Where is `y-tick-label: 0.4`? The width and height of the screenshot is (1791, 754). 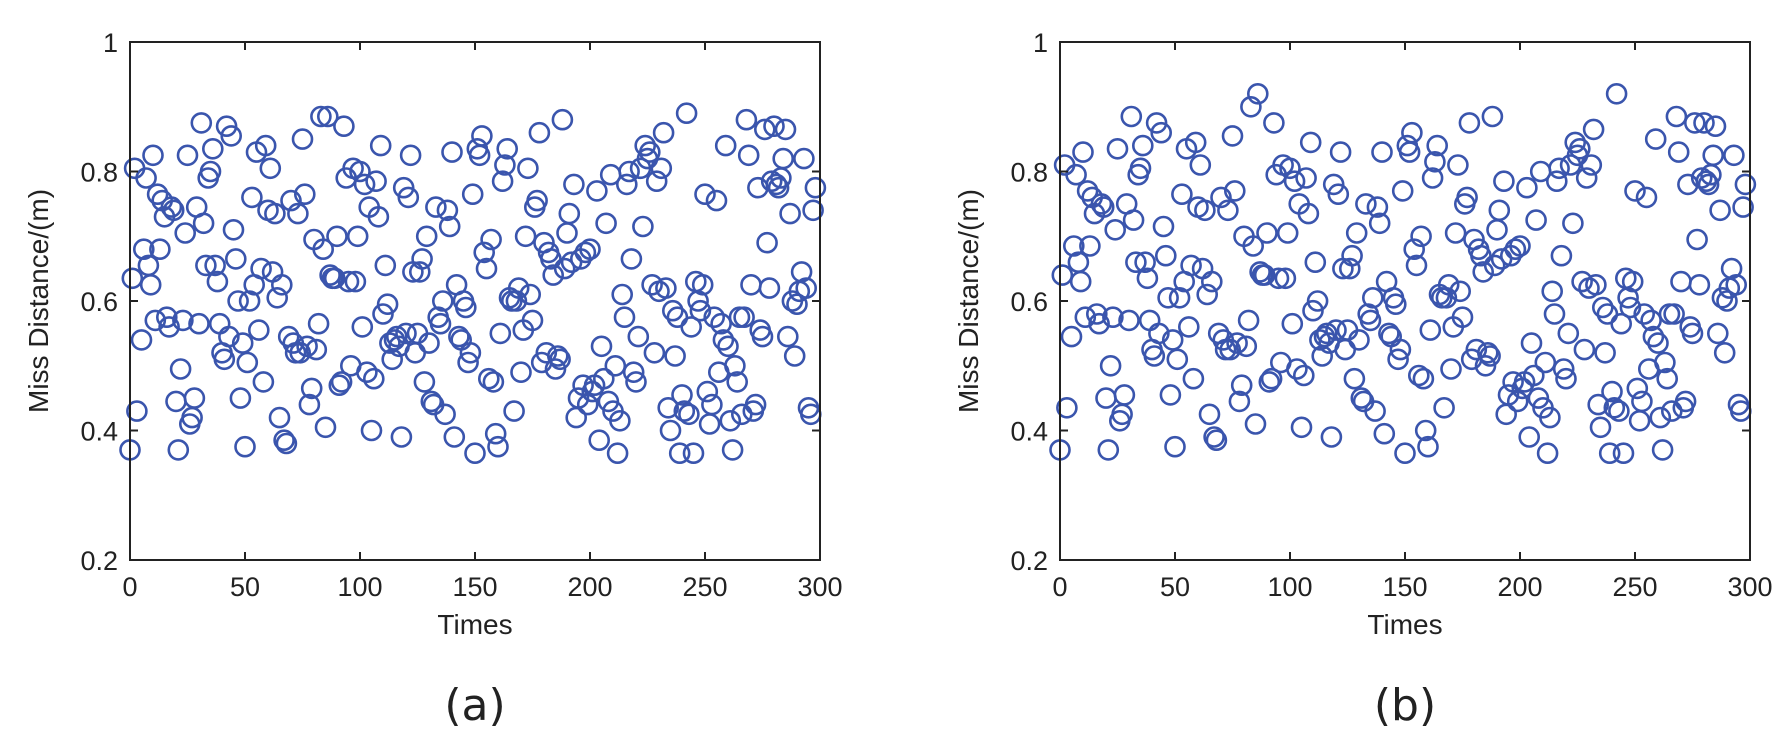
y-tick-label: 0.4 is located at coordinates (1029, 432).